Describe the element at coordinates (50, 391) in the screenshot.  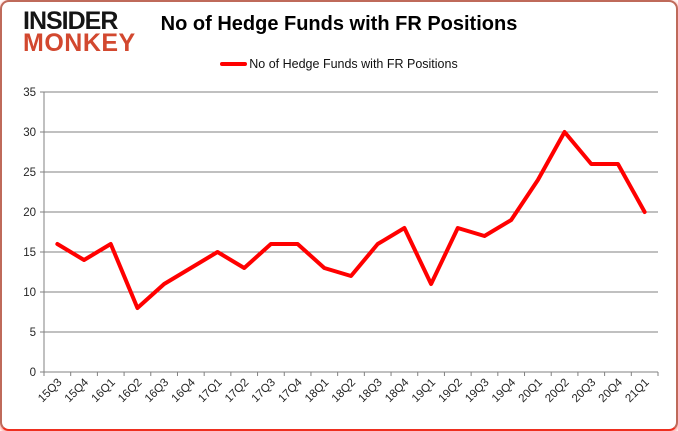
I see `x-axis-label: 15Q3` at that location.